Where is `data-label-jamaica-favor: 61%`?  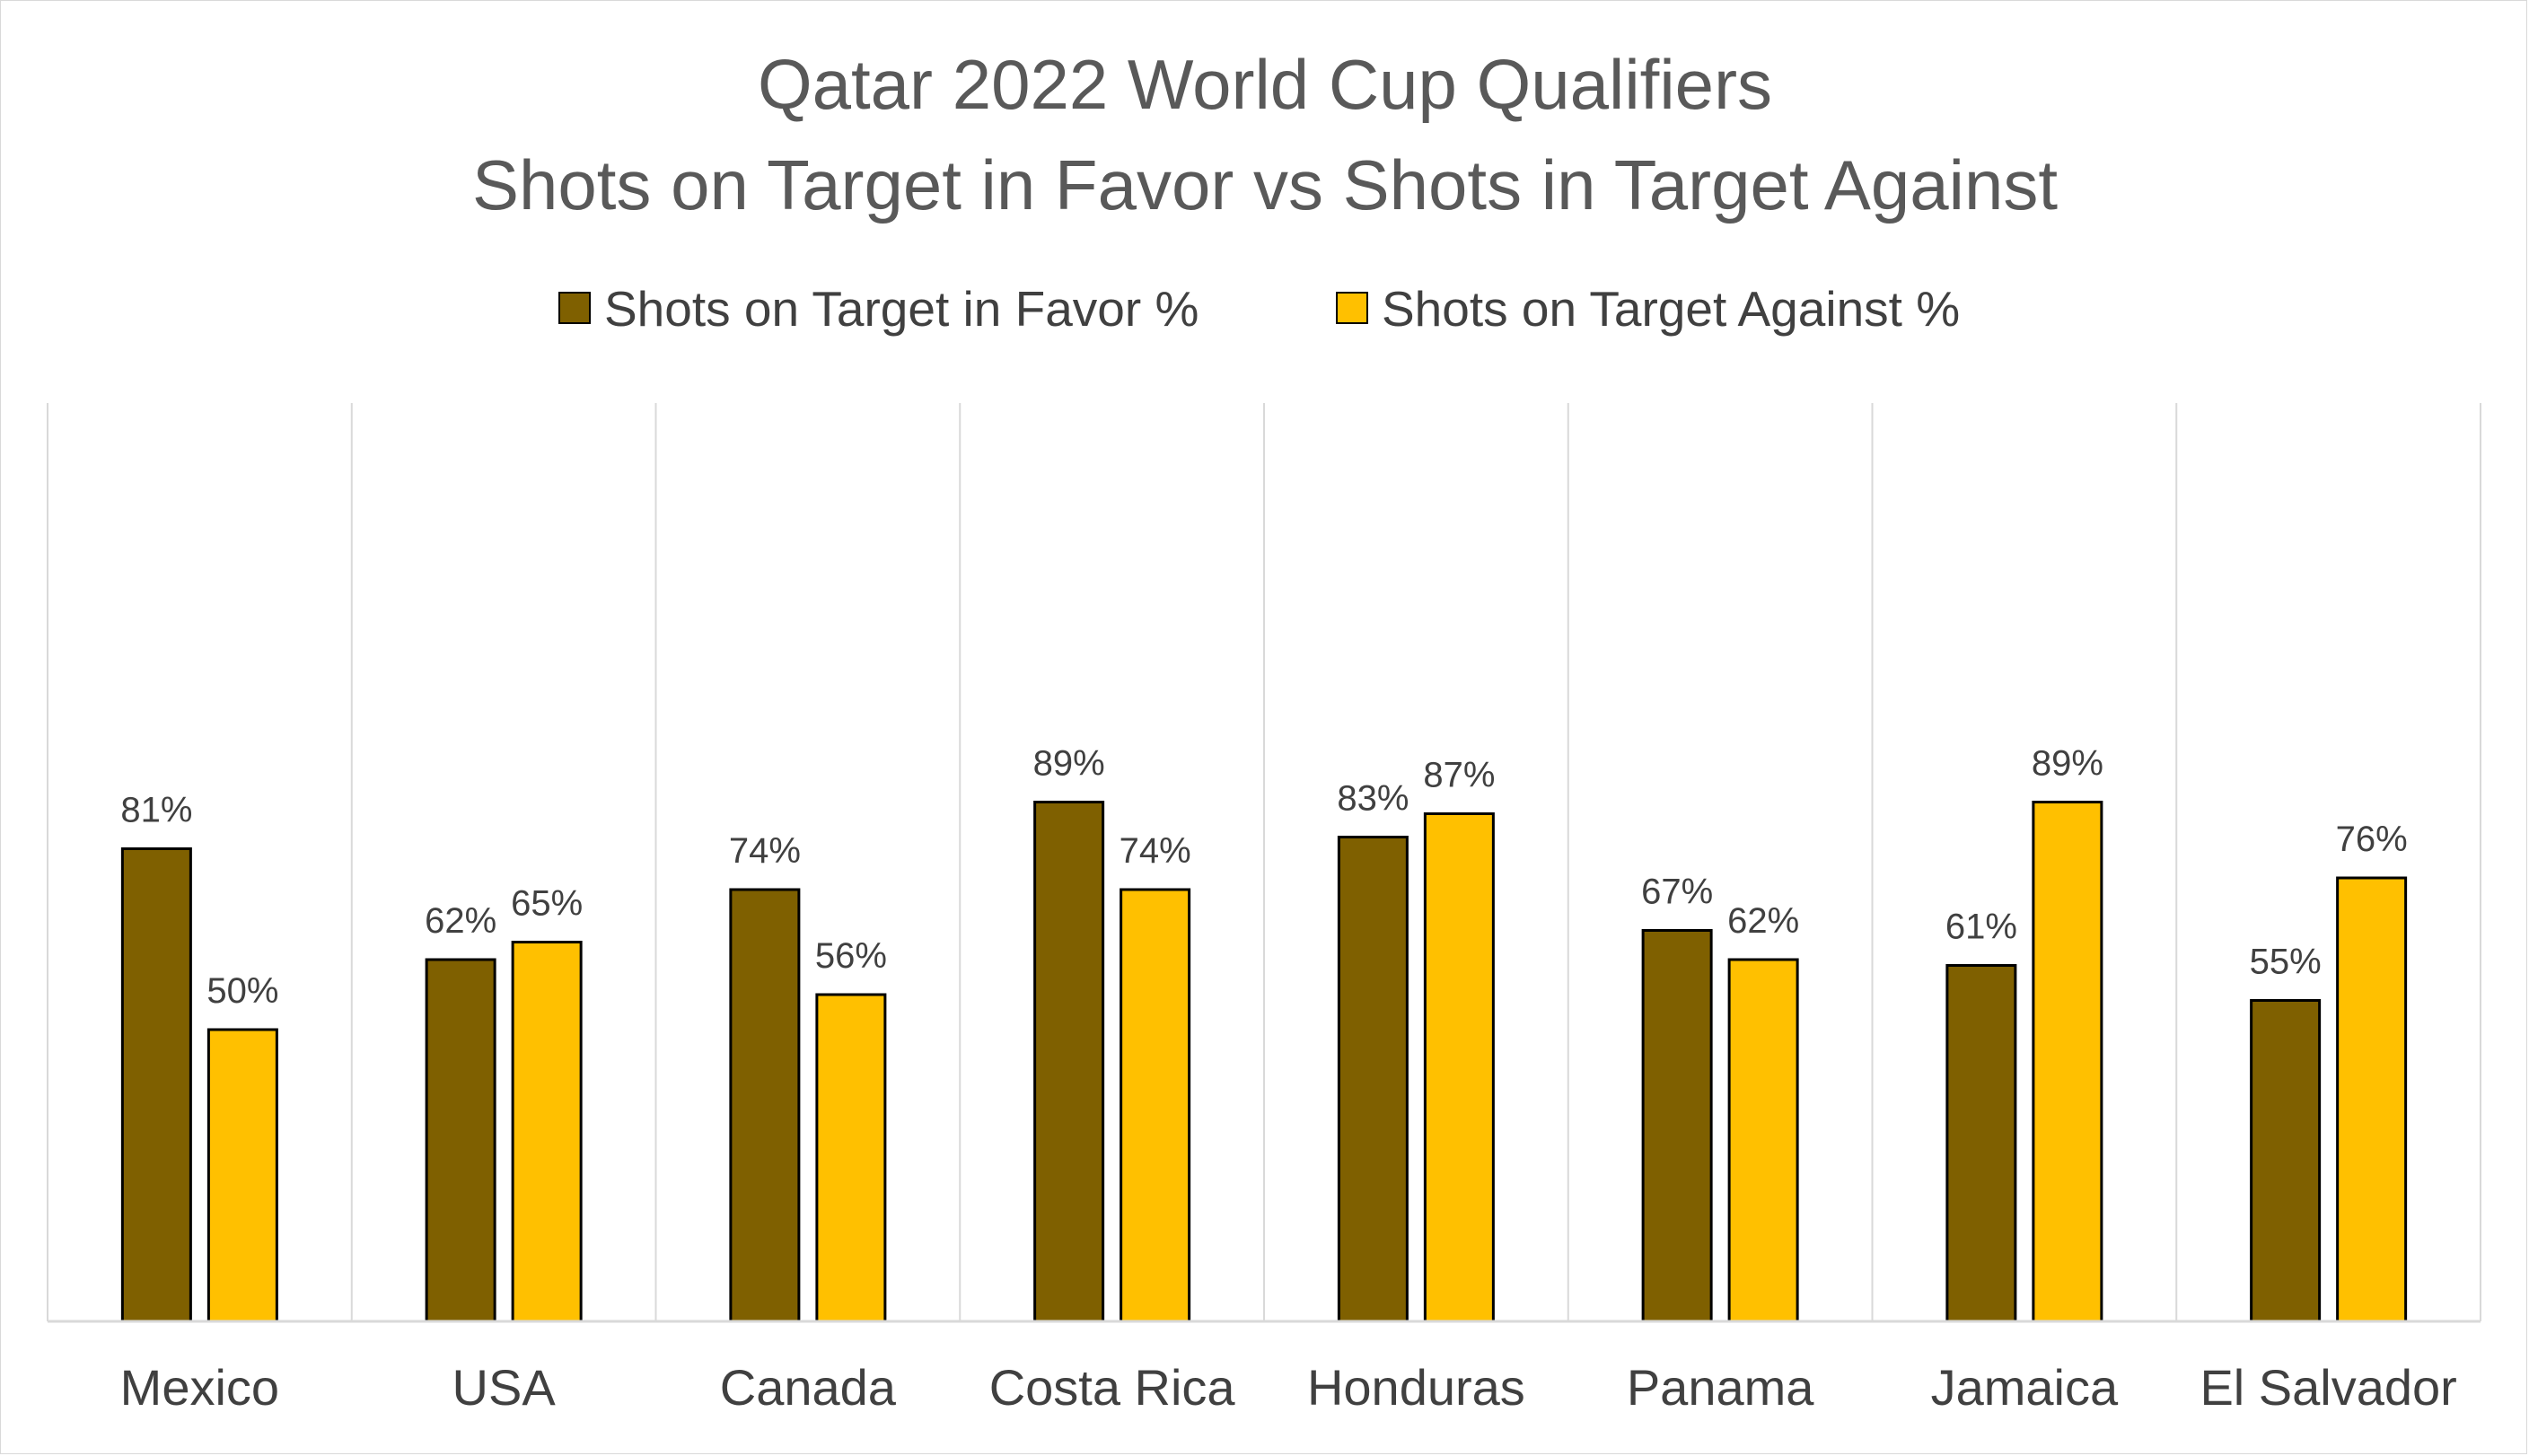 data-label-jamaica-favor: 61% is located at coordinates (1981, 928).